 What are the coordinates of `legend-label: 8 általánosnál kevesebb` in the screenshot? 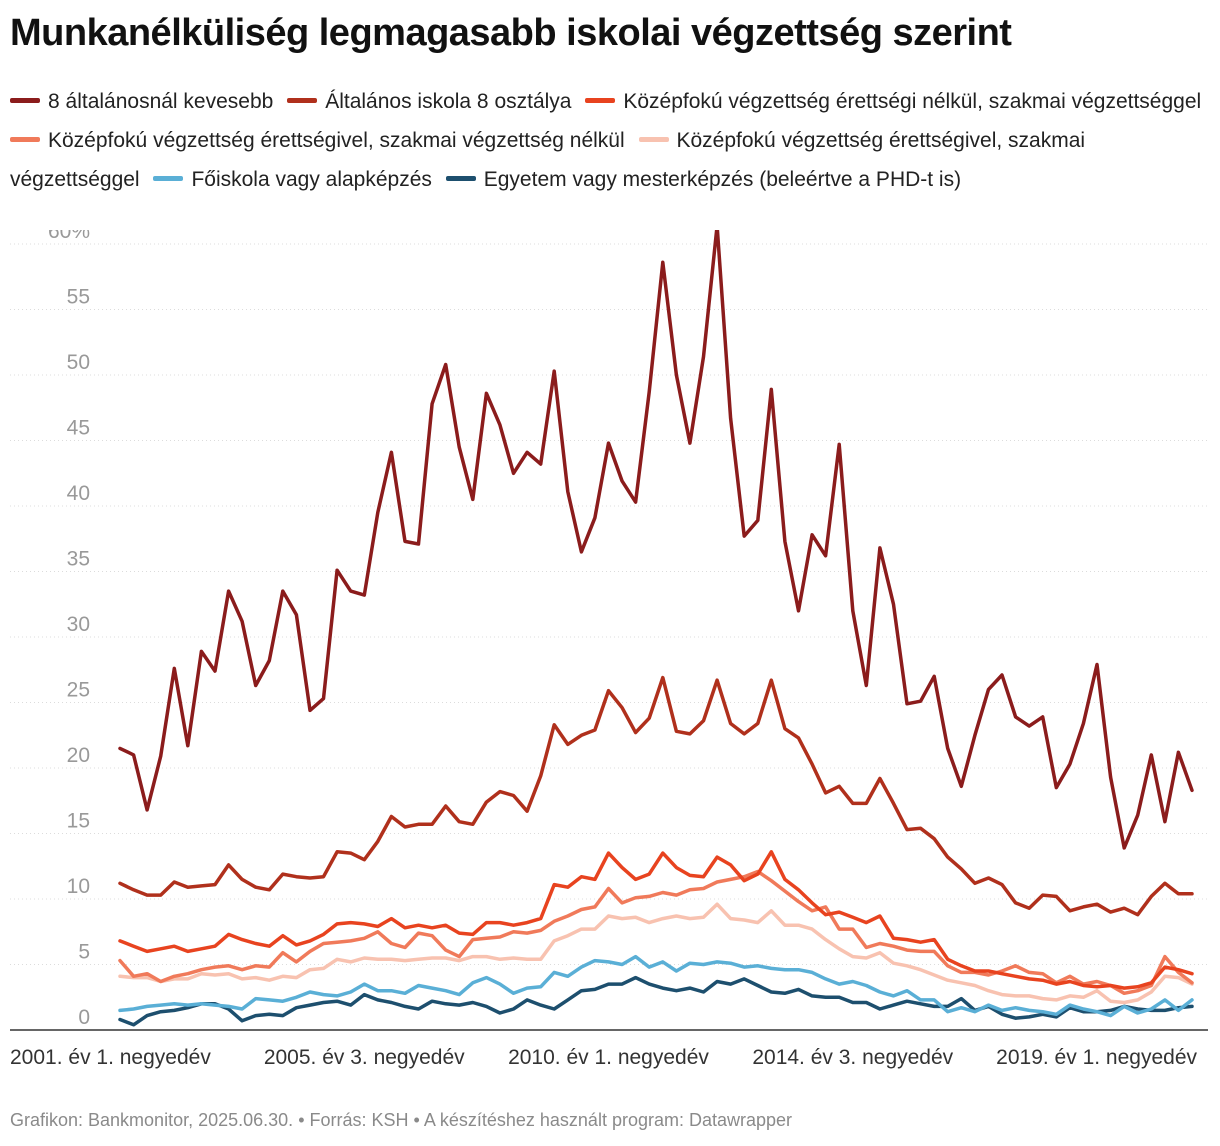 It's located at (161, 101).